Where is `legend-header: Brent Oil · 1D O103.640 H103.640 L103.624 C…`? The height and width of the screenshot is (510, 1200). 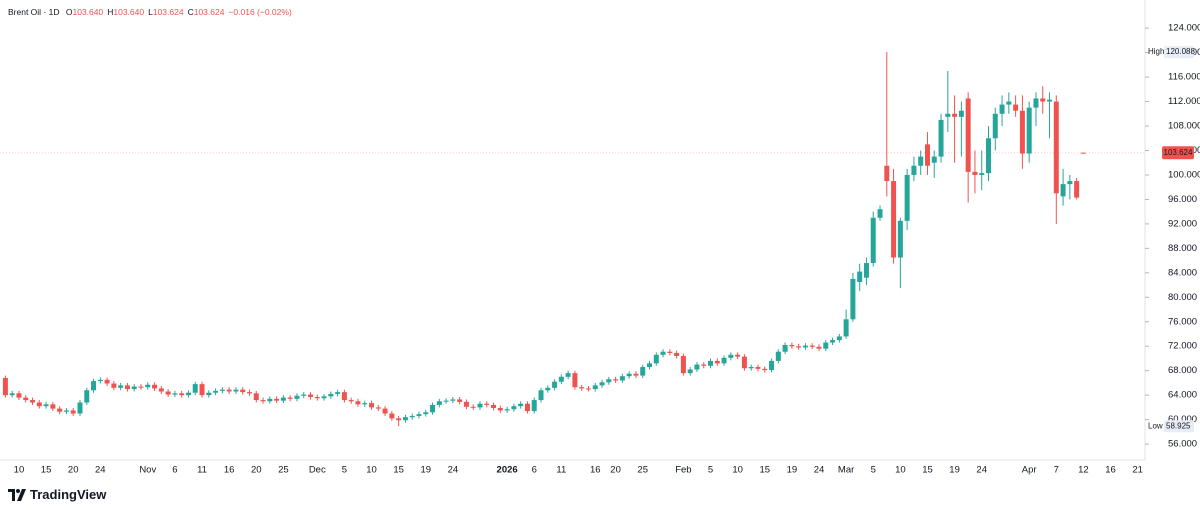
legend-header: Brent Oil · 1D O103.640 H103.640 L103.624 C… is located at coordinates (150, 12).